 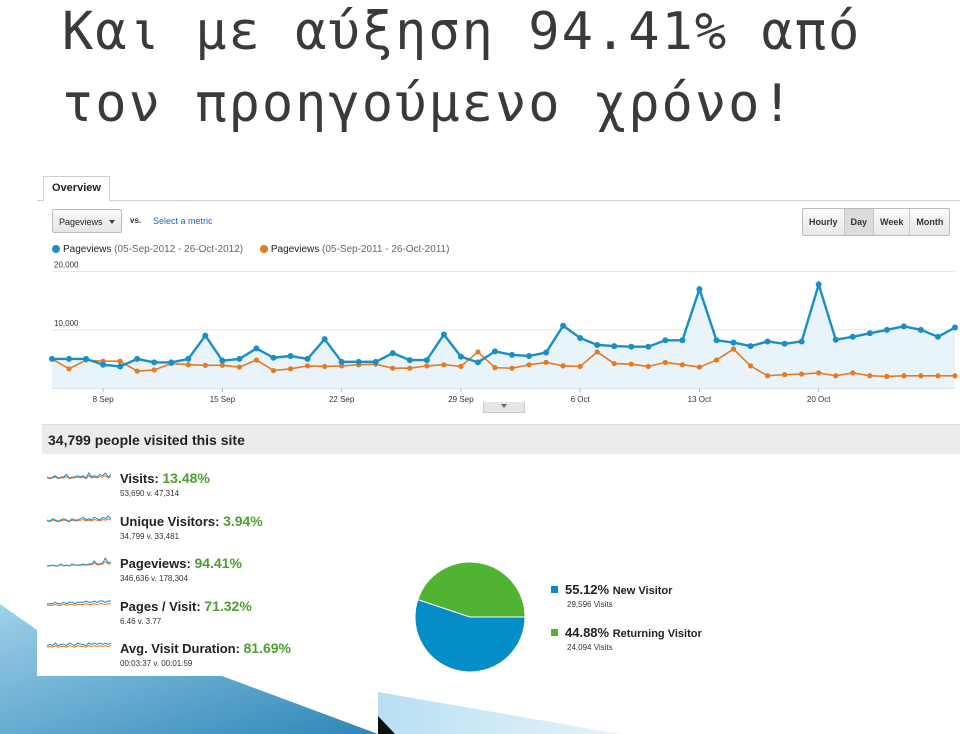 I want to click on select-metric-link: Select a metric, so click(x=183, y=221).